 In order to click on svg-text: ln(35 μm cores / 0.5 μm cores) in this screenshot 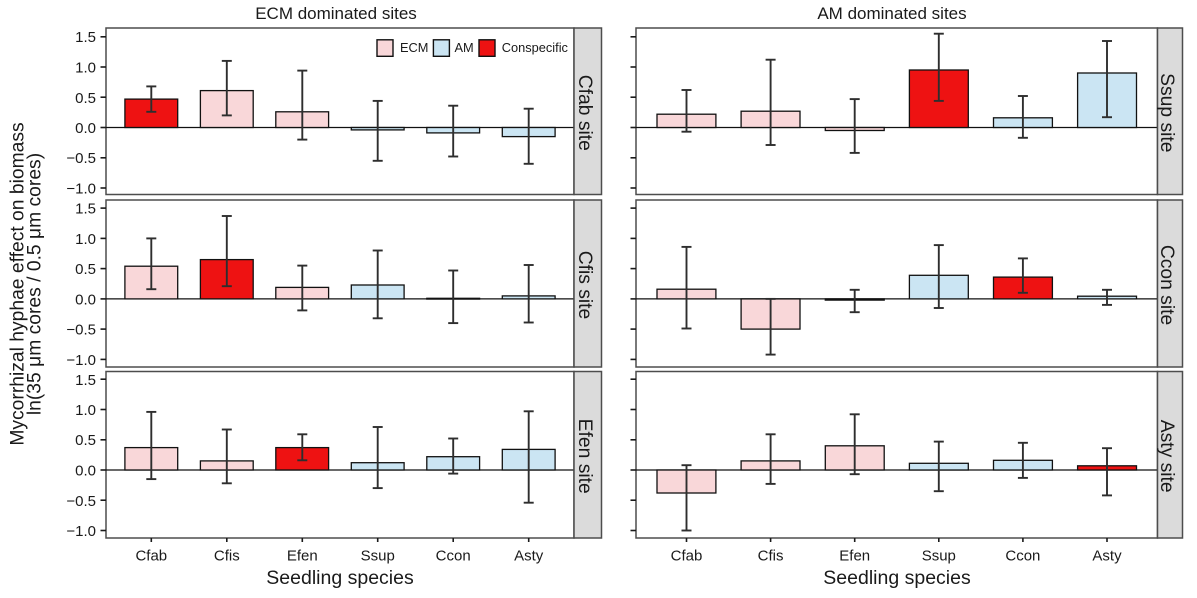, I will do `click(35, 284)`.